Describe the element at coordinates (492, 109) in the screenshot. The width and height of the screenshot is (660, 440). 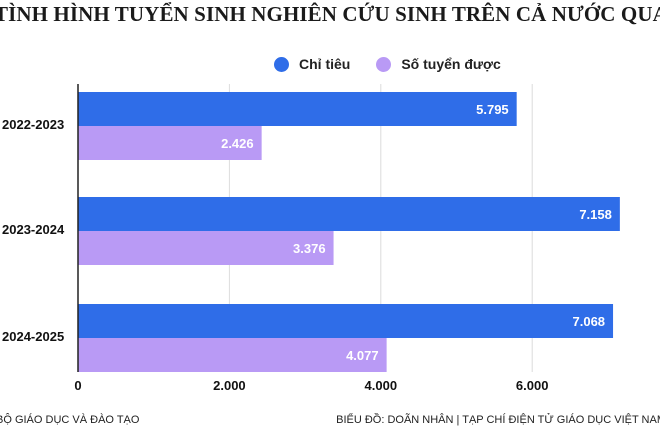
I see `data-label-0-0: 5.795` at that location.